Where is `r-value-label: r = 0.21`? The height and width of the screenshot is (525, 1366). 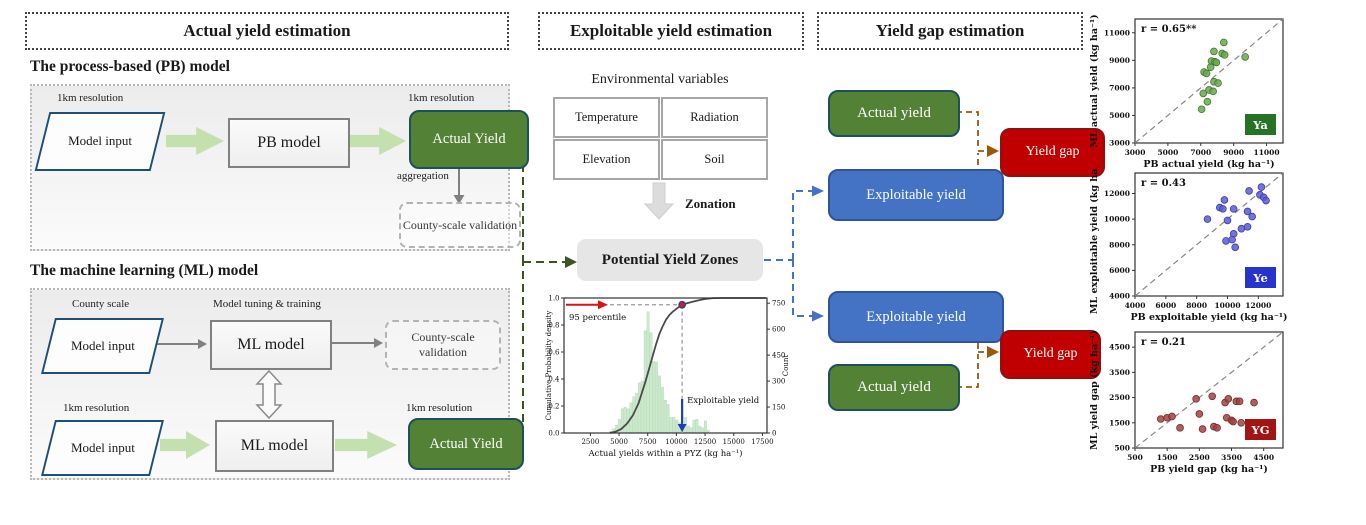 r-value-label: r = 0.21 is located at coordinates (1163, 342).